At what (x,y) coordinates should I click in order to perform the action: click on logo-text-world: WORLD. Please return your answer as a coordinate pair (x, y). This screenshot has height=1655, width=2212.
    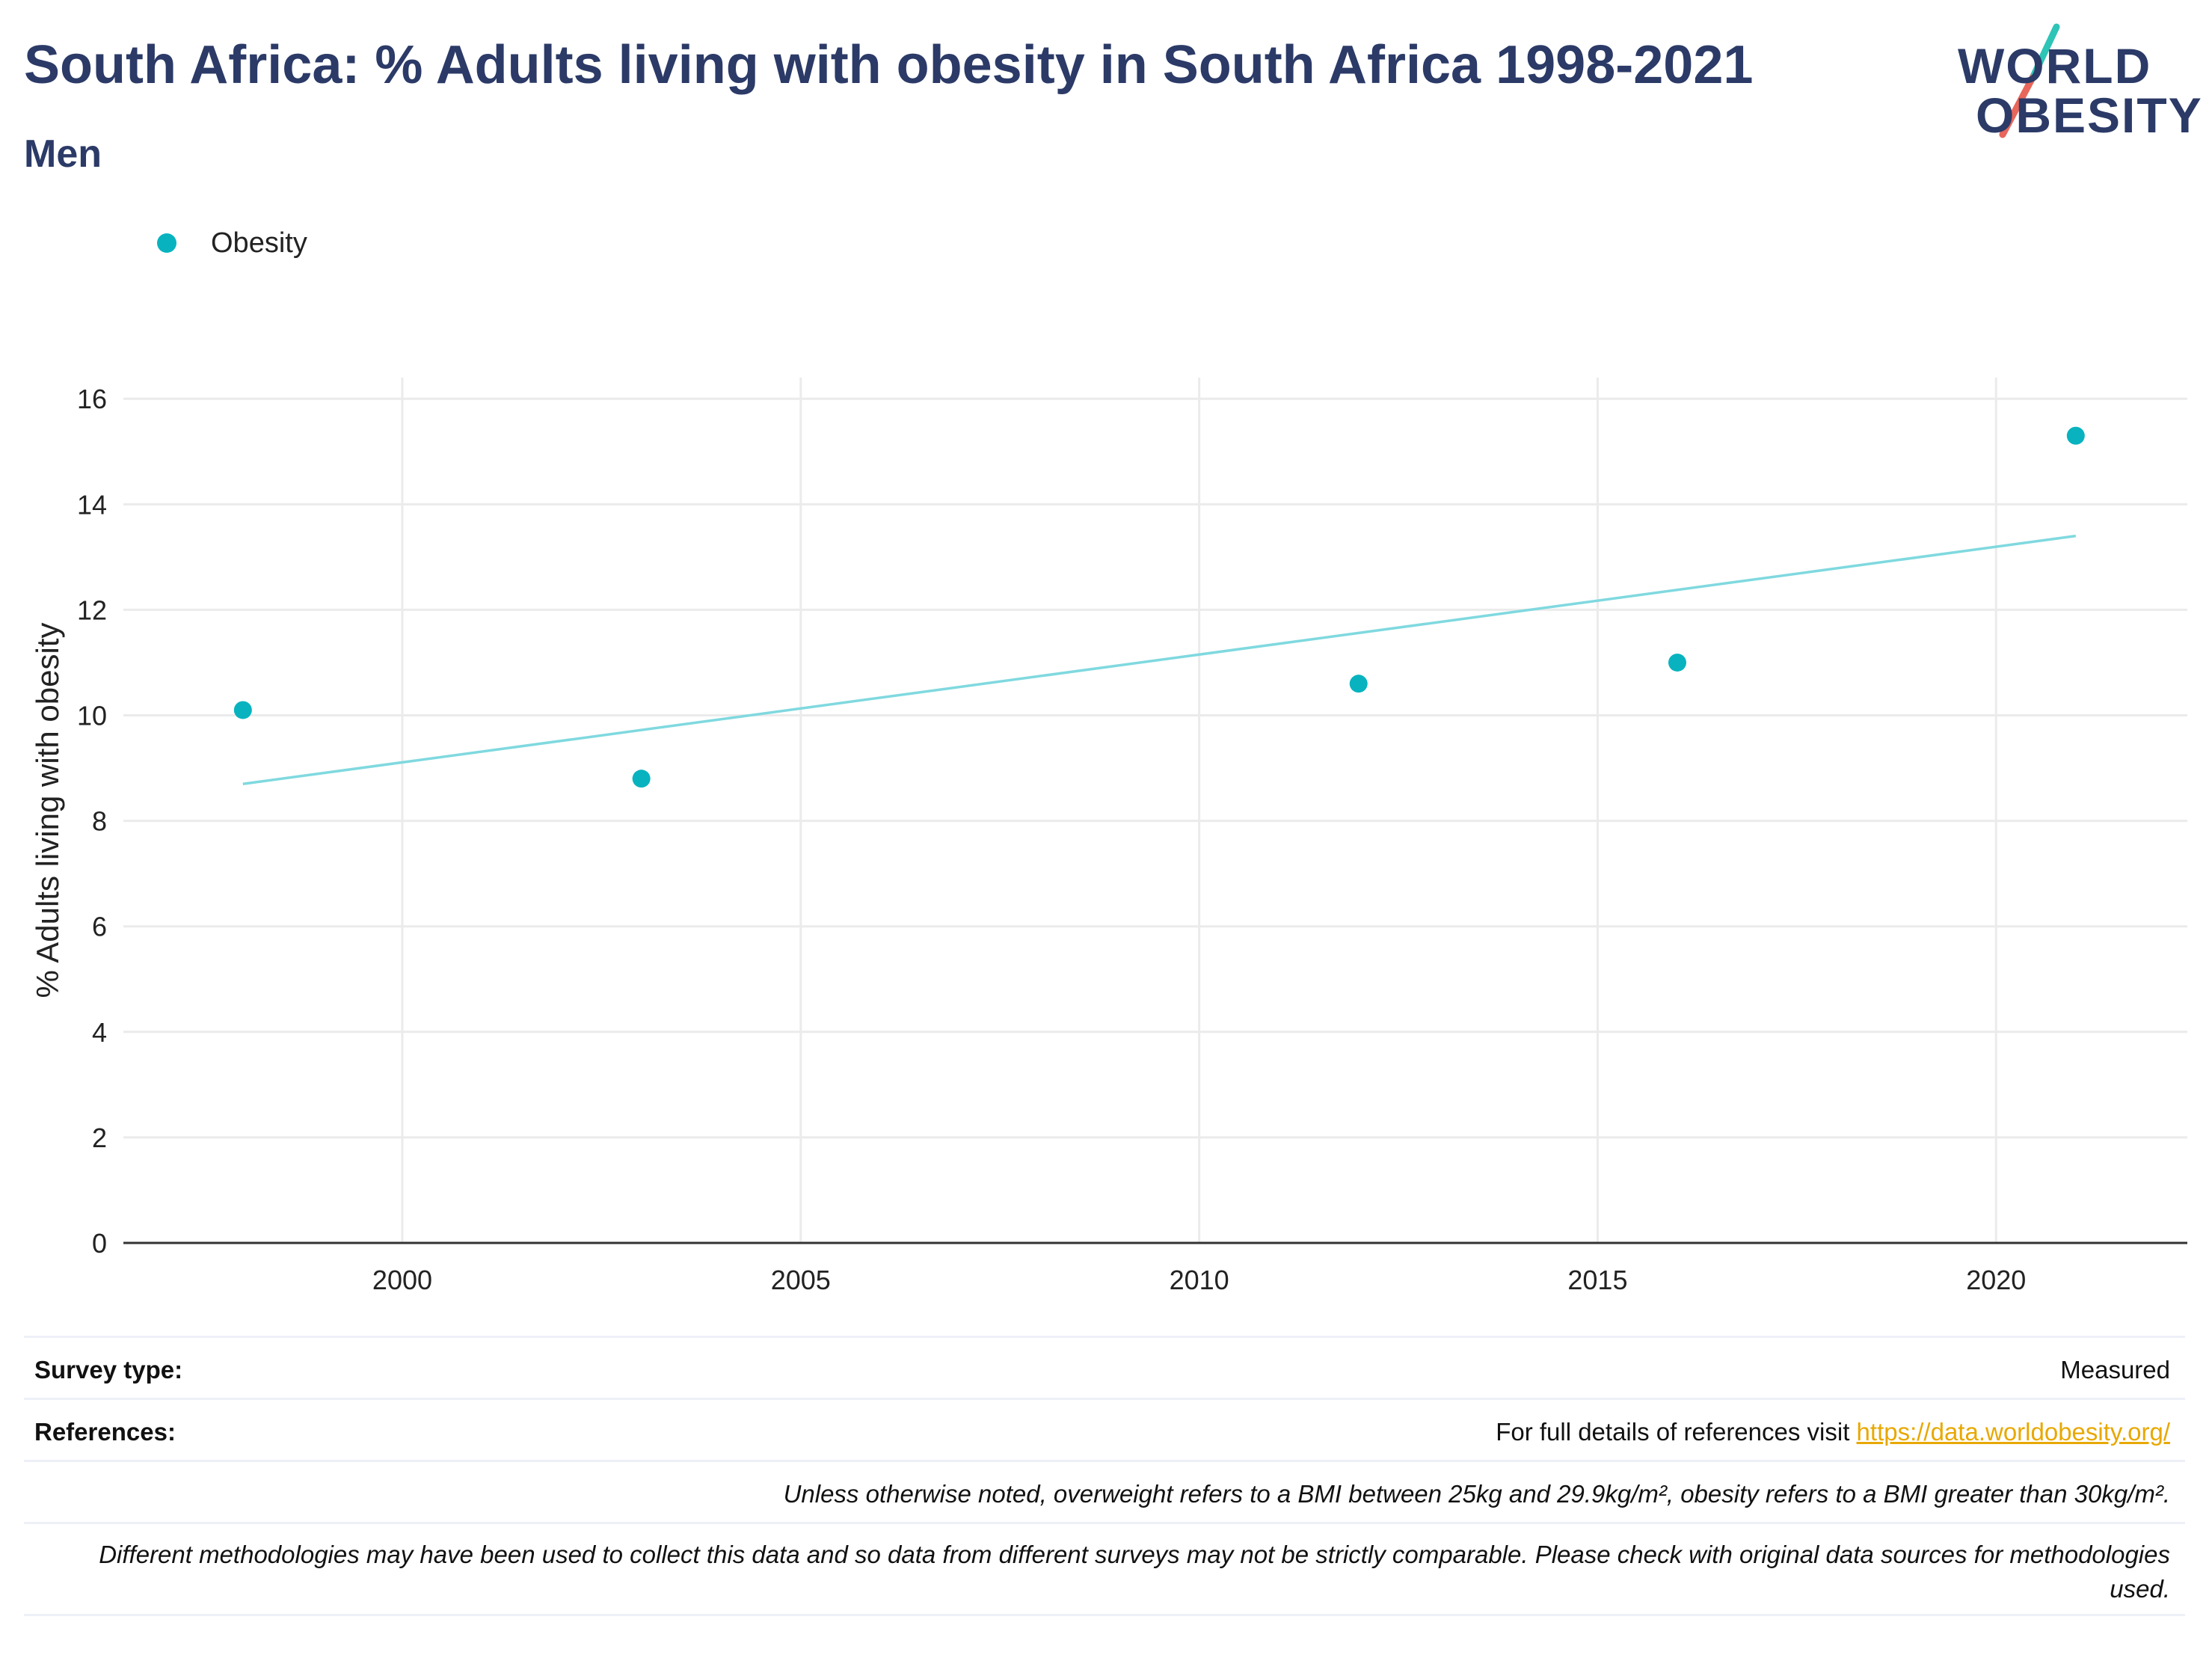
    Looking at the image, I should click on (2055, 65).